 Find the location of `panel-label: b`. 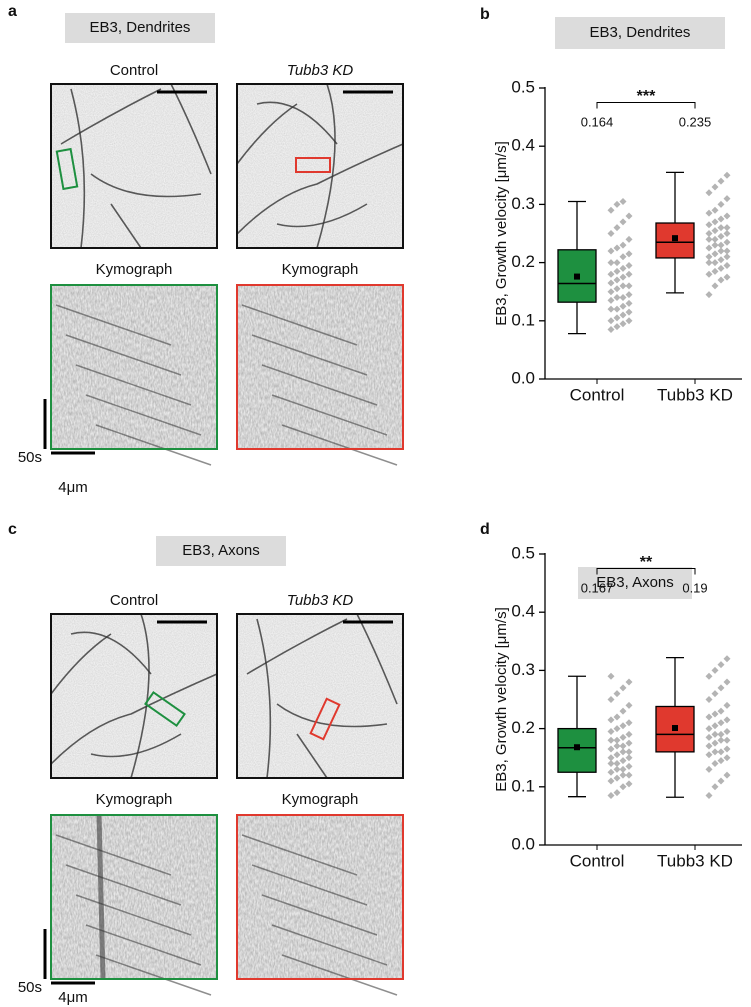

panel-label: b is located at coordinates (485, 14).